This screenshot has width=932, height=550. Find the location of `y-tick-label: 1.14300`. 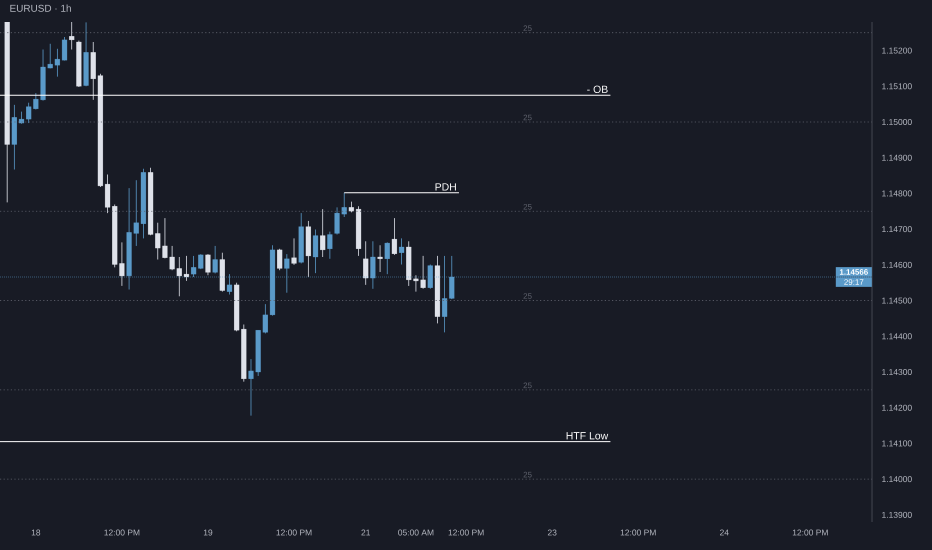

y-tick-label: 1.14300 is located at coordinates (897, 372).